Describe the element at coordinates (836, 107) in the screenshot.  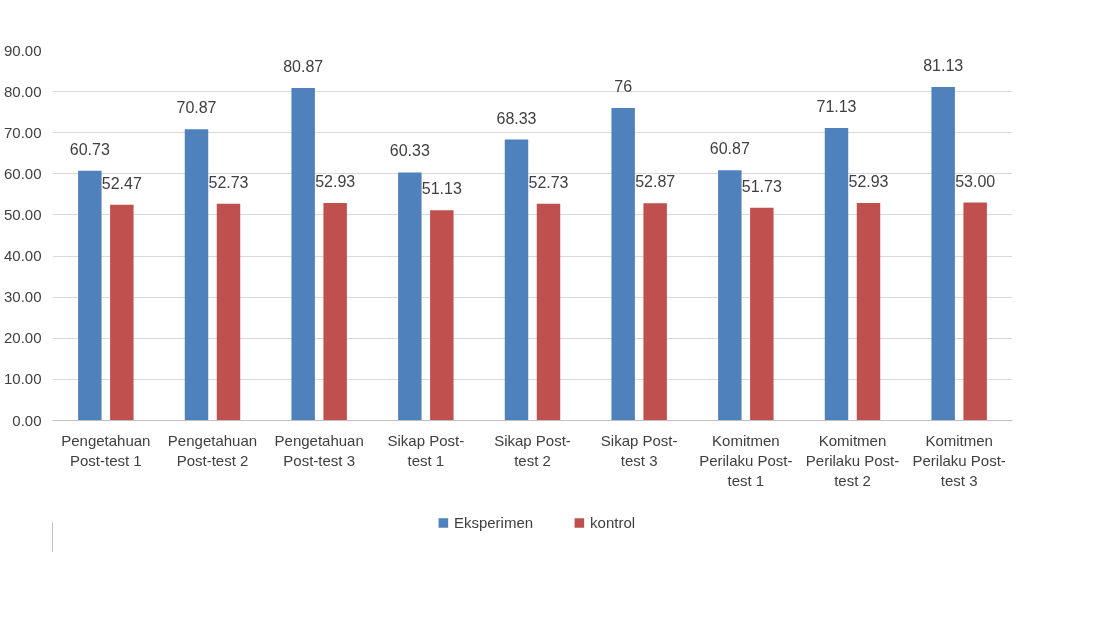
I see `data-label: 71.13` at that location.